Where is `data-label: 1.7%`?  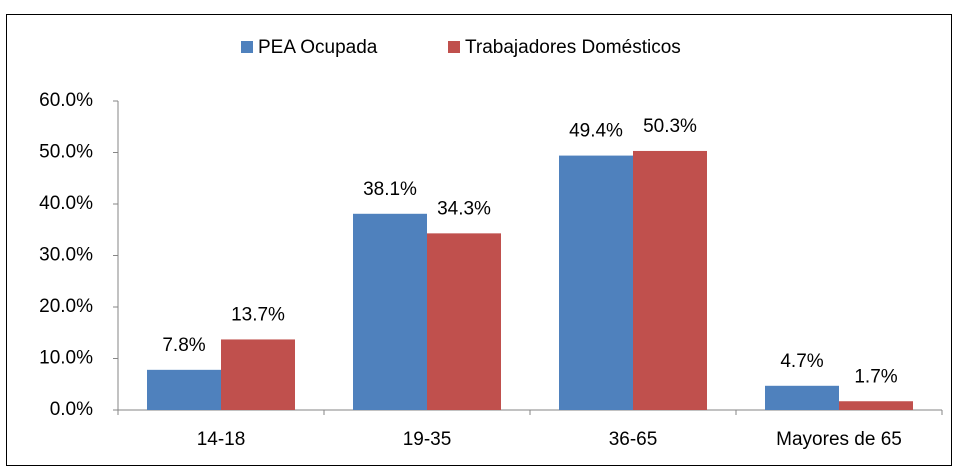
data-label: 1.7% is located at coordinates (875, 376).